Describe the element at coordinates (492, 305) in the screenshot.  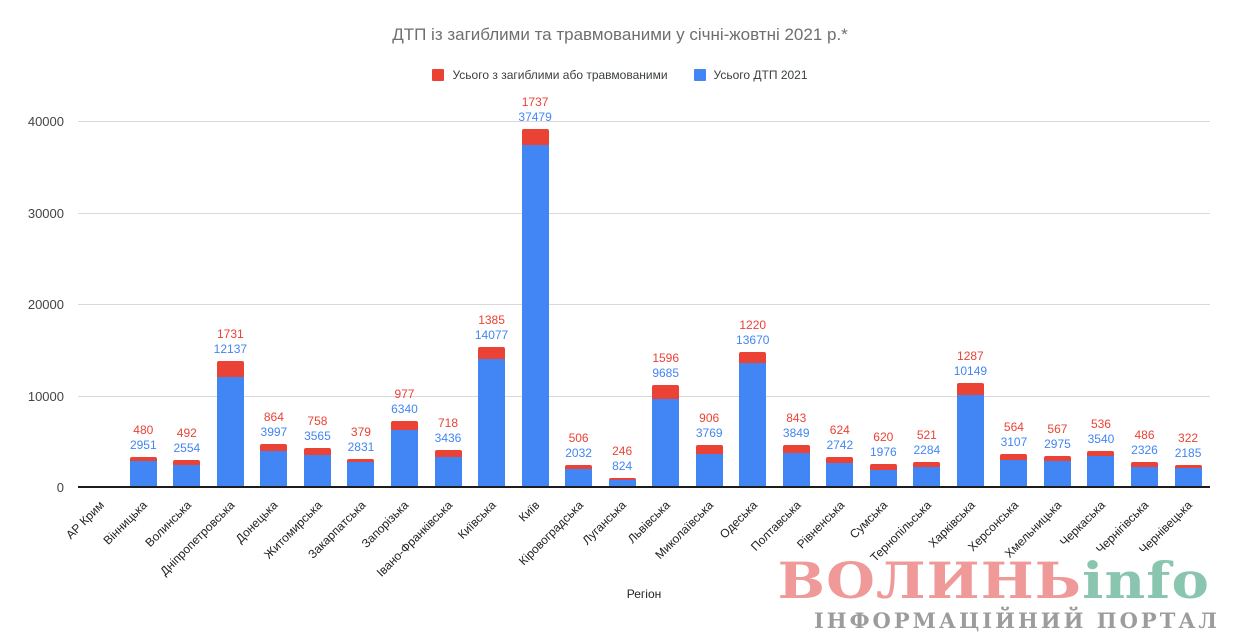
I see `category-slot: 1385 14077` at that location.